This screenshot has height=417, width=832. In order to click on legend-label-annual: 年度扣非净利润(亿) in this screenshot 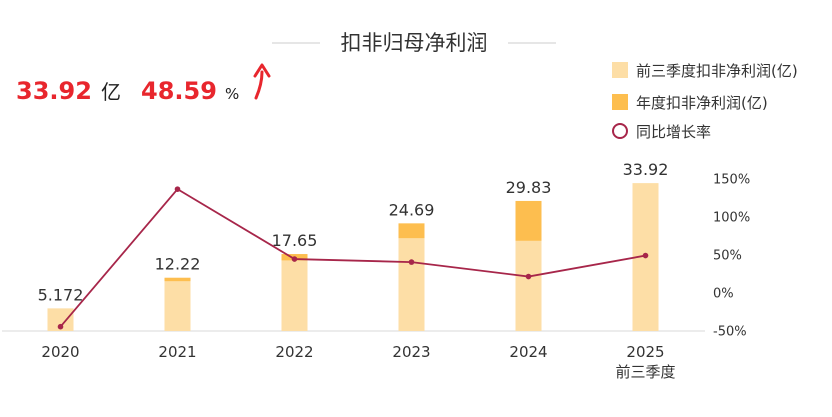, I will do `click(702, 103)`.